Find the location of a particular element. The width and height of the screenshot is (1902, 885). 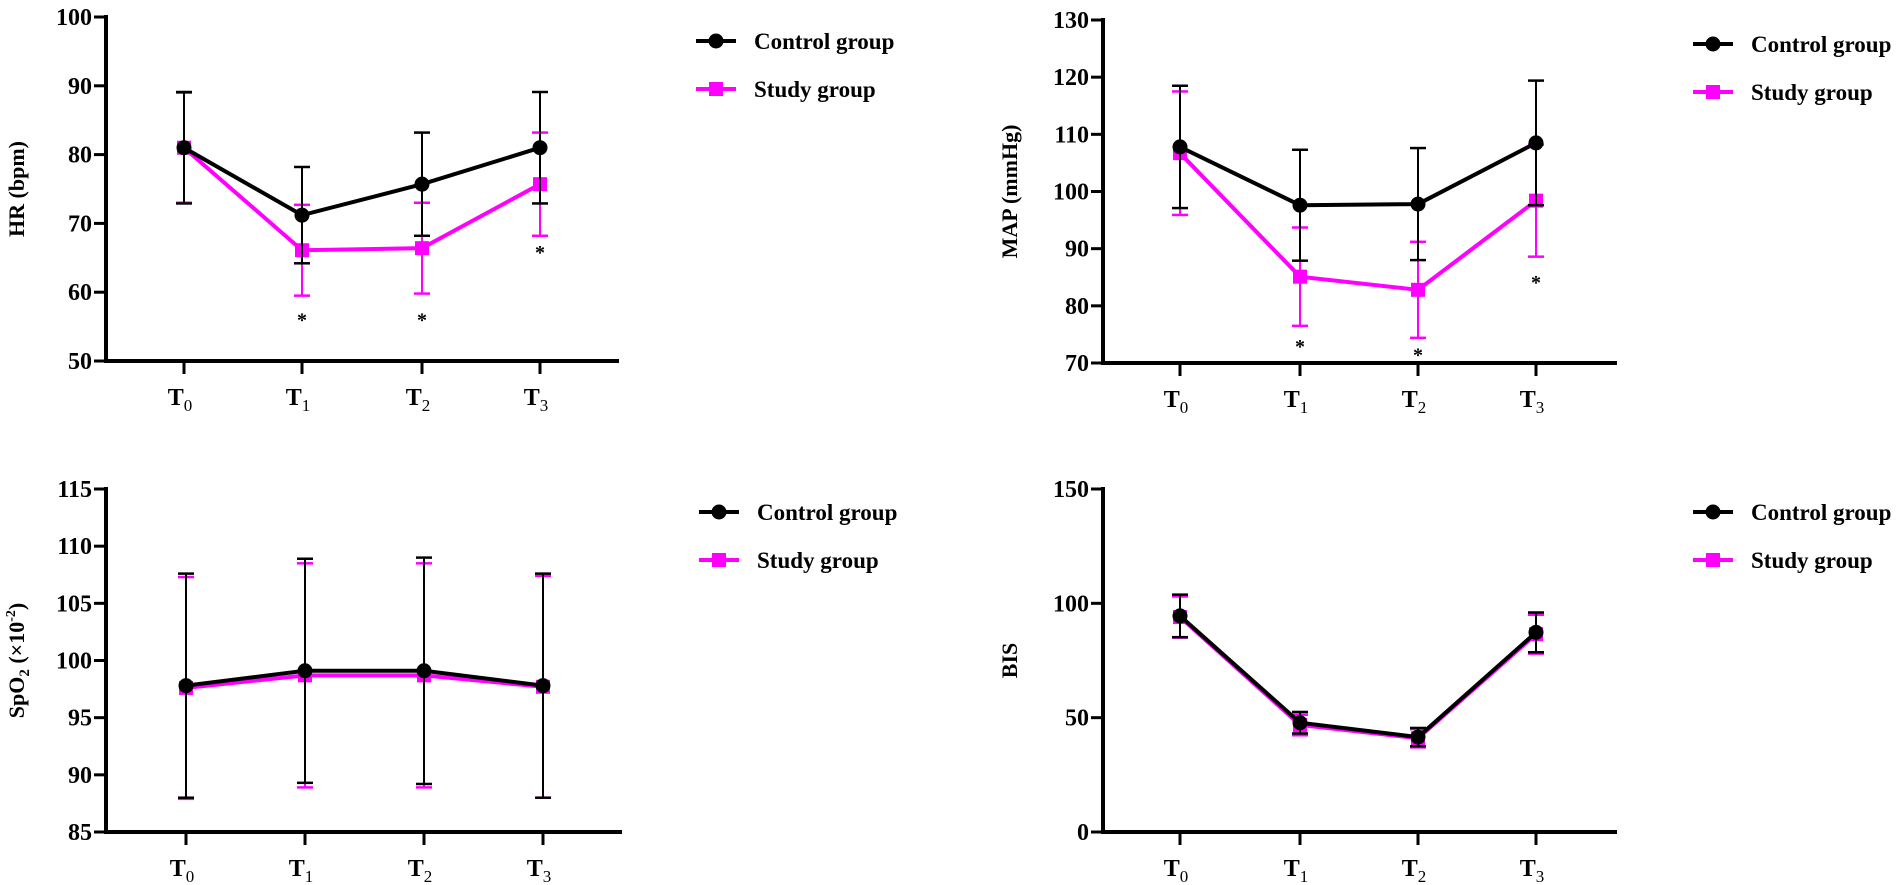

y-axis-label: BIS is located at coordinates (1009, 660).